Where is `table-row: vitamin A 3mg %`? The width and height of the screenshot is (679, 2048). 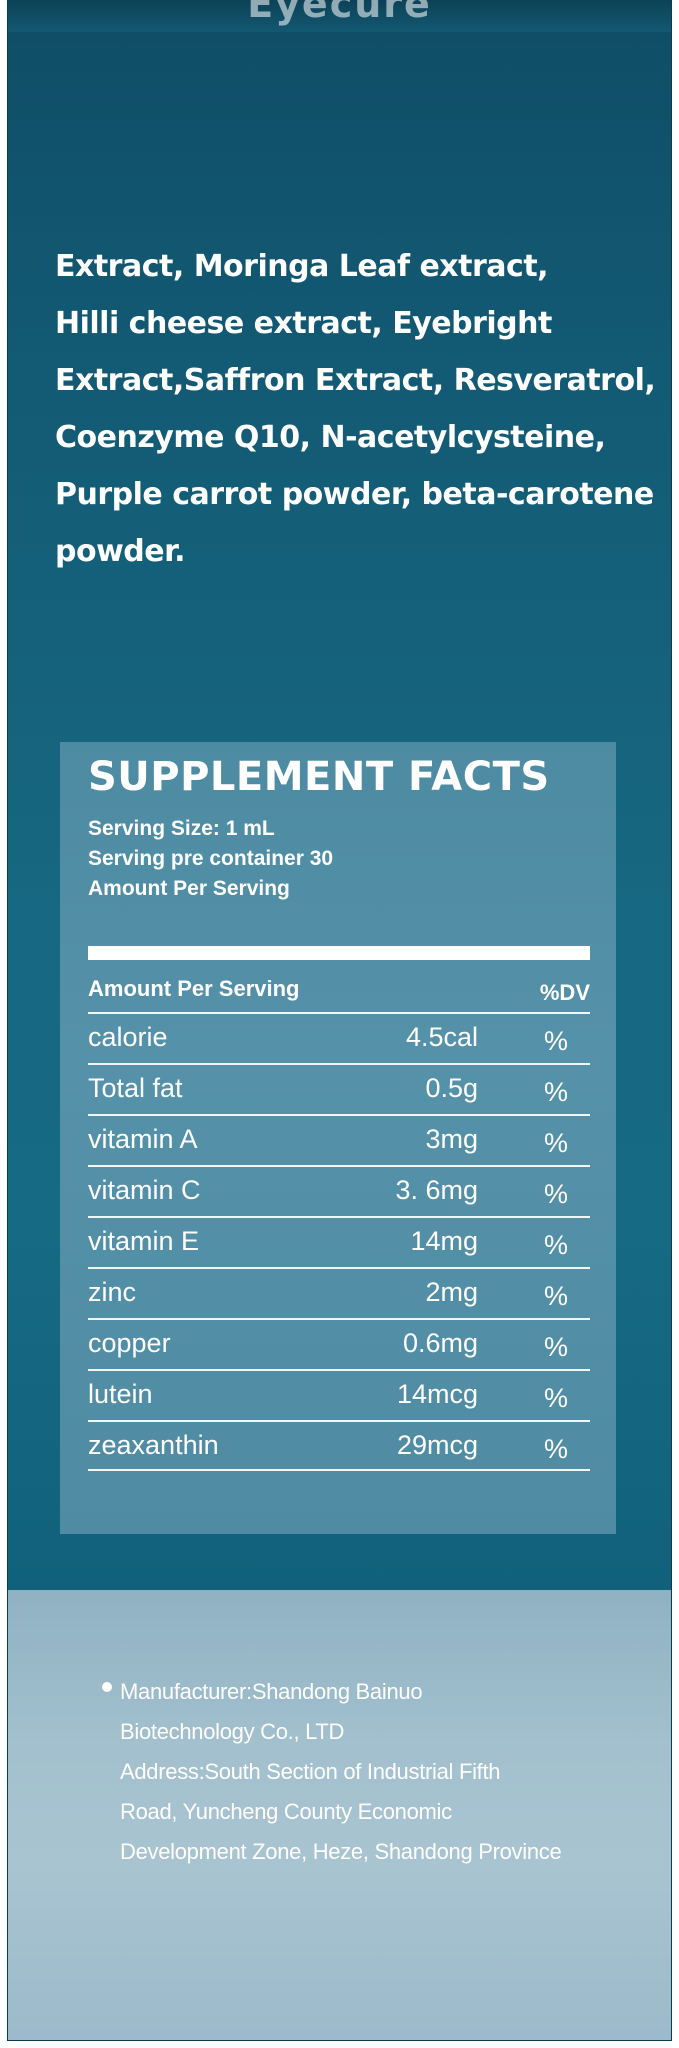
table-row: vitamin A 3mg % is located at coordinates (339, 1139).